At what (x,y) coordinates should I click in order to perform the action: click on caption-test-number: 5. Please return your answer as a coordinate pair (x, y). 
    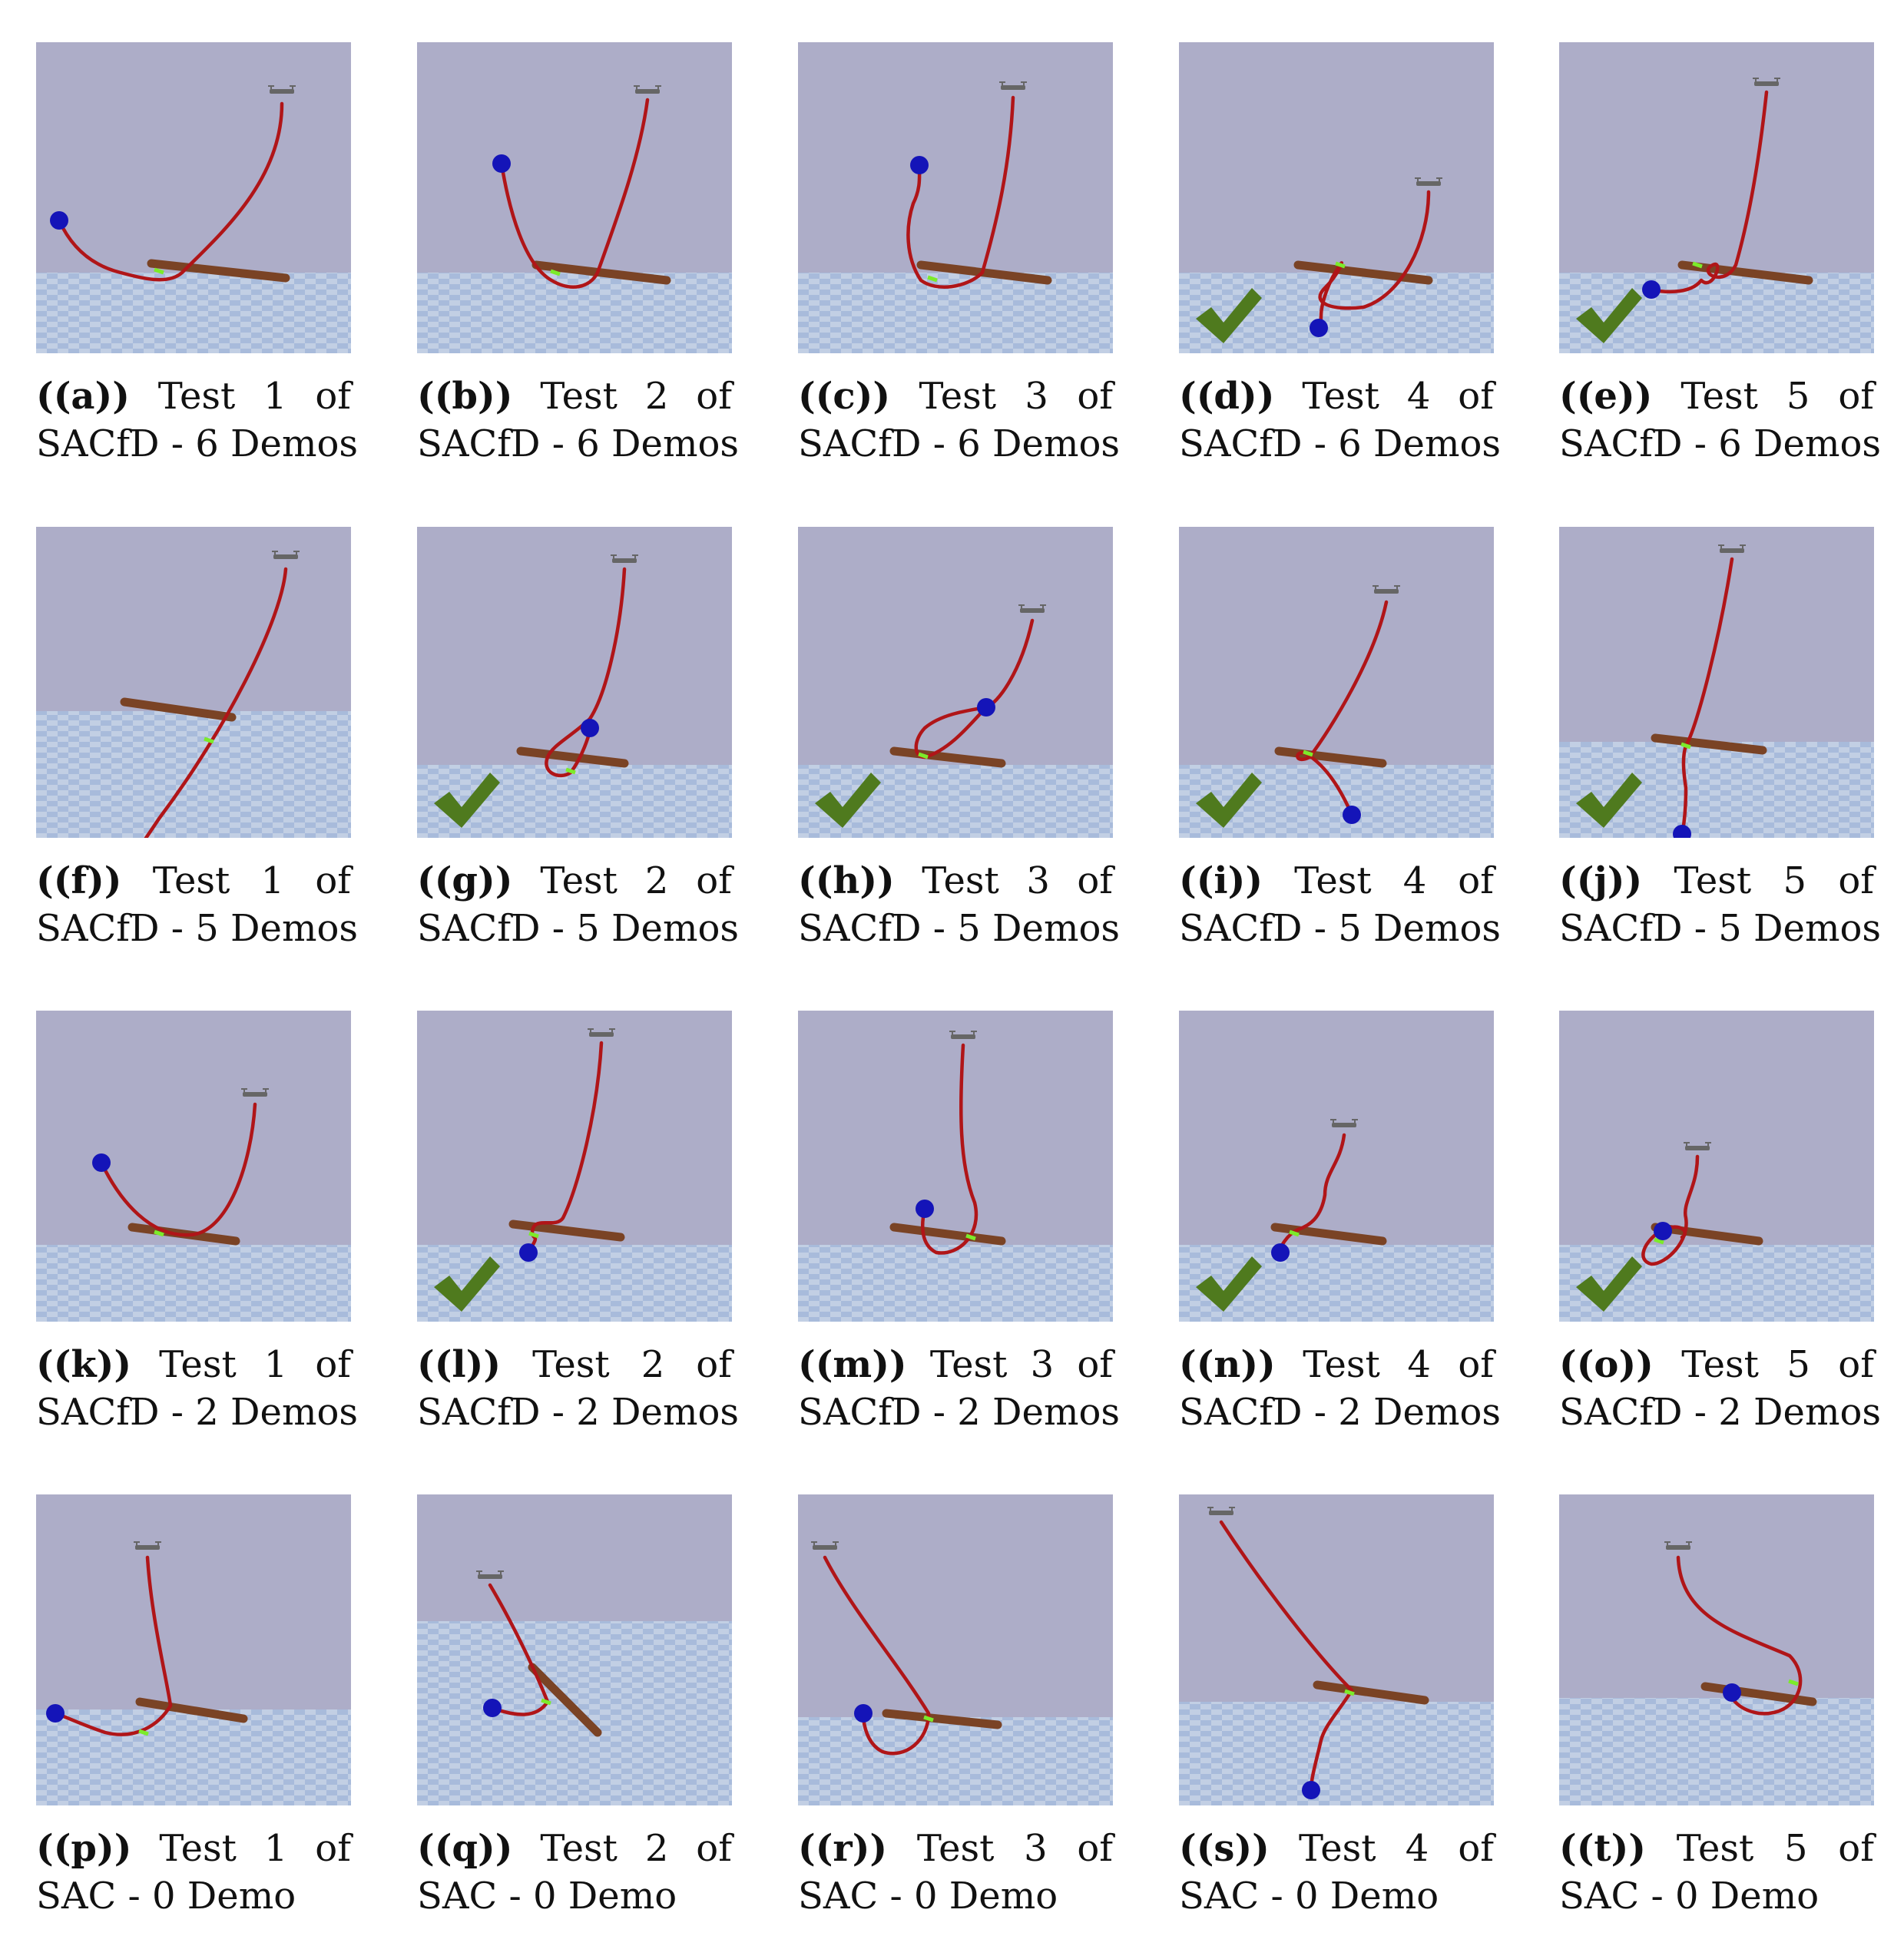
    Looking at the image, I should click on (1798, 396).